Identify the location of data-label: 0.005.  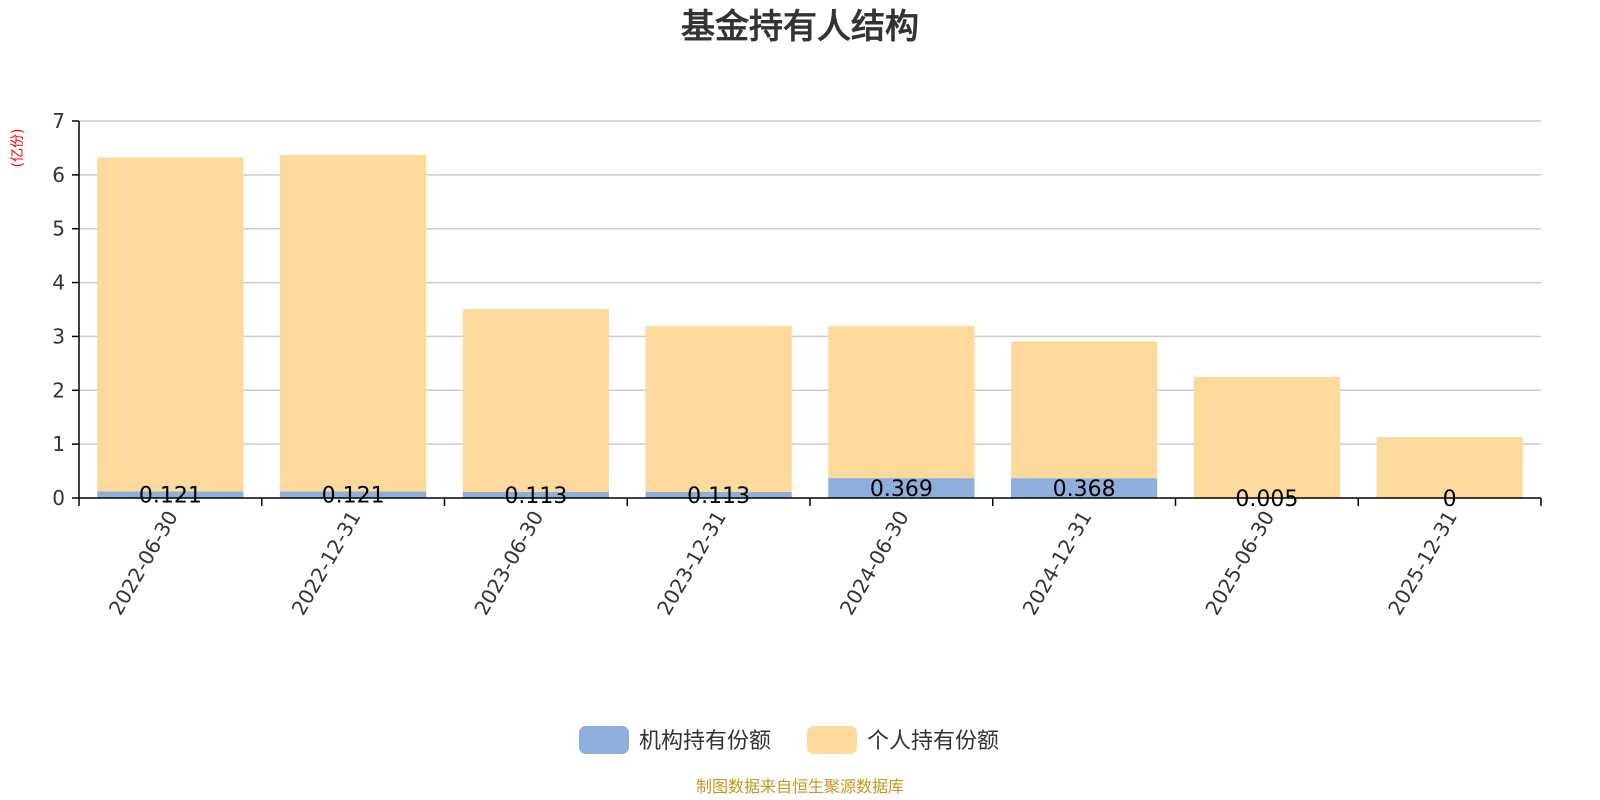
(1266, 499).